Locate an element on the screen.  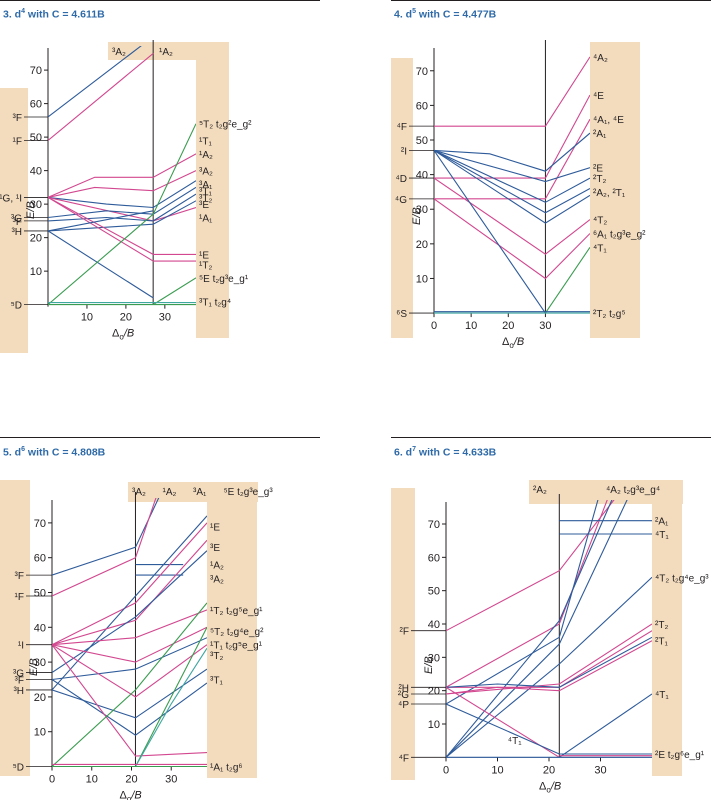
right-term-label: ³T₁ t₂g⁴ is located at coordinates (215, 302).